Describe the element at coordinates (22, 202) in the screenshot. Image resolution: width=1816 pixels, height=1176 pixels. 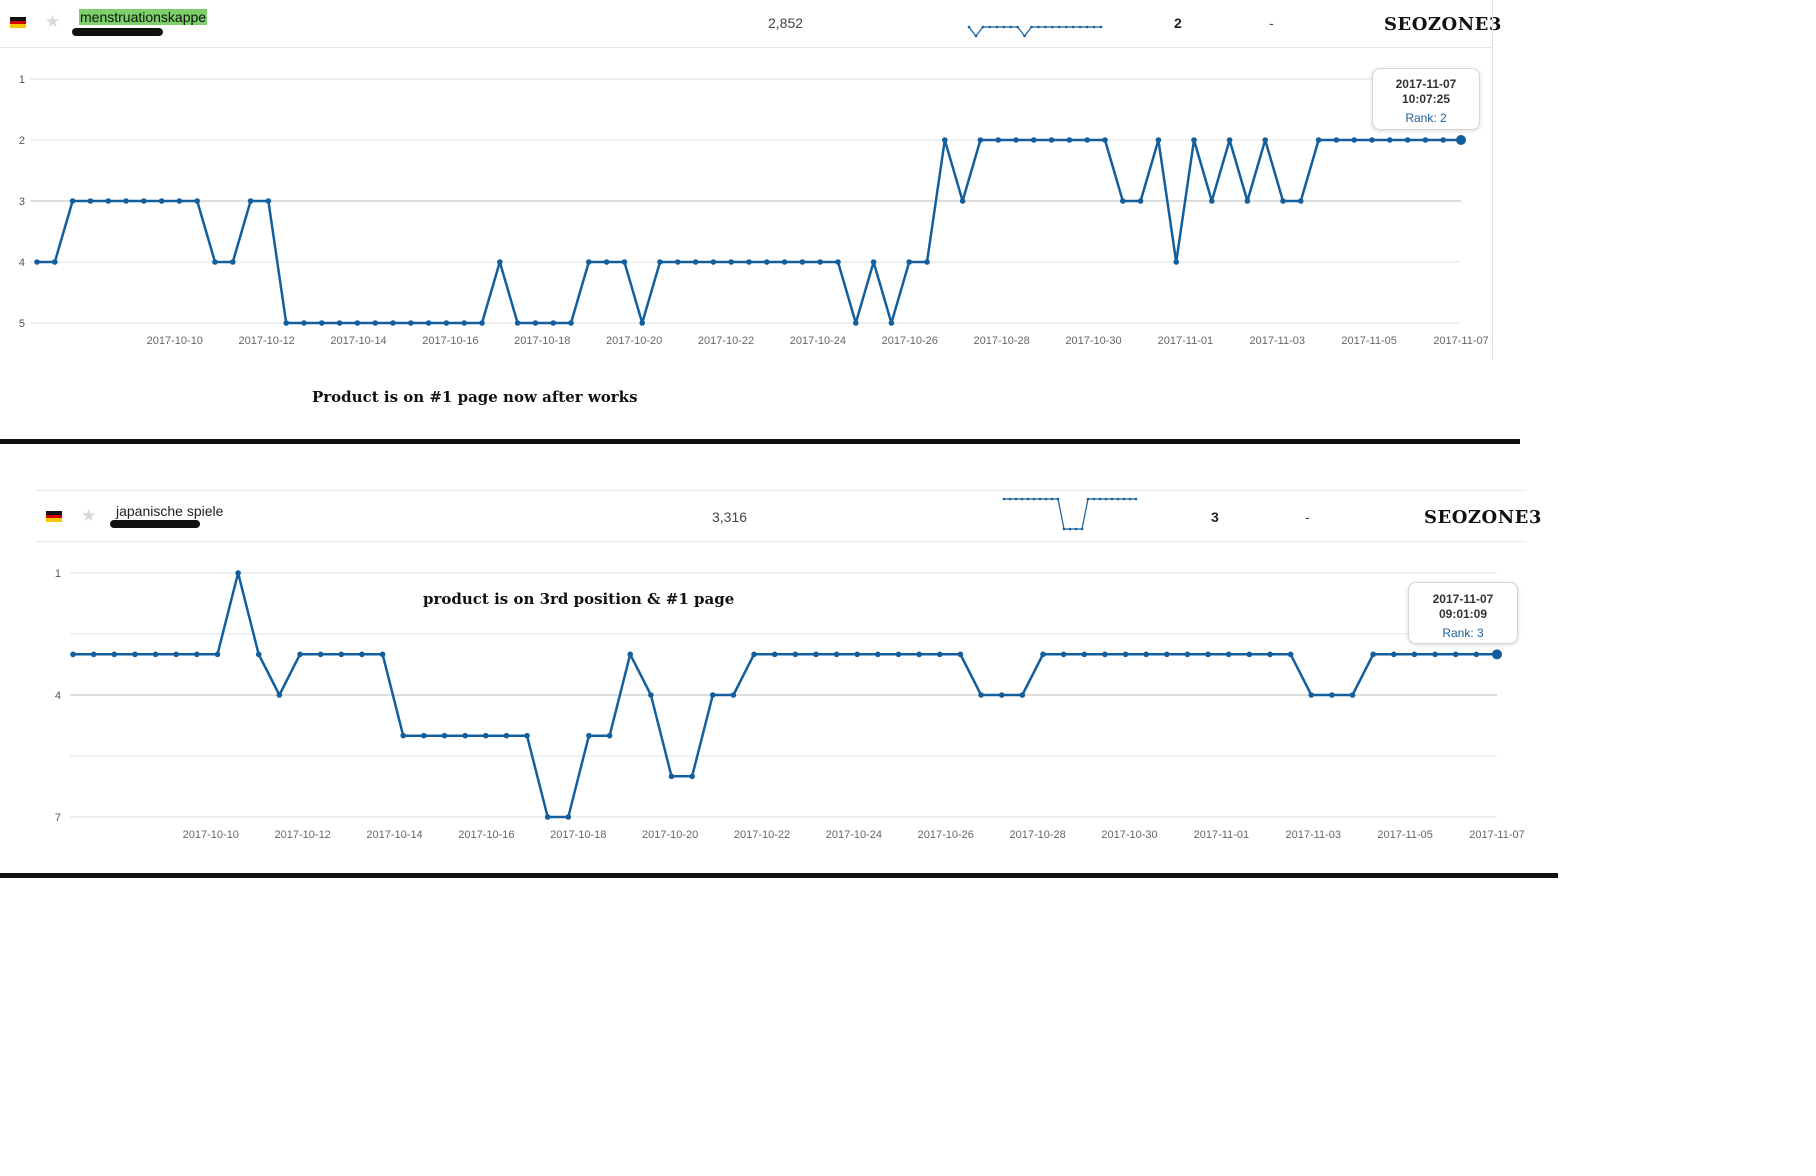
I see `y-tick-label: 3` at that location.